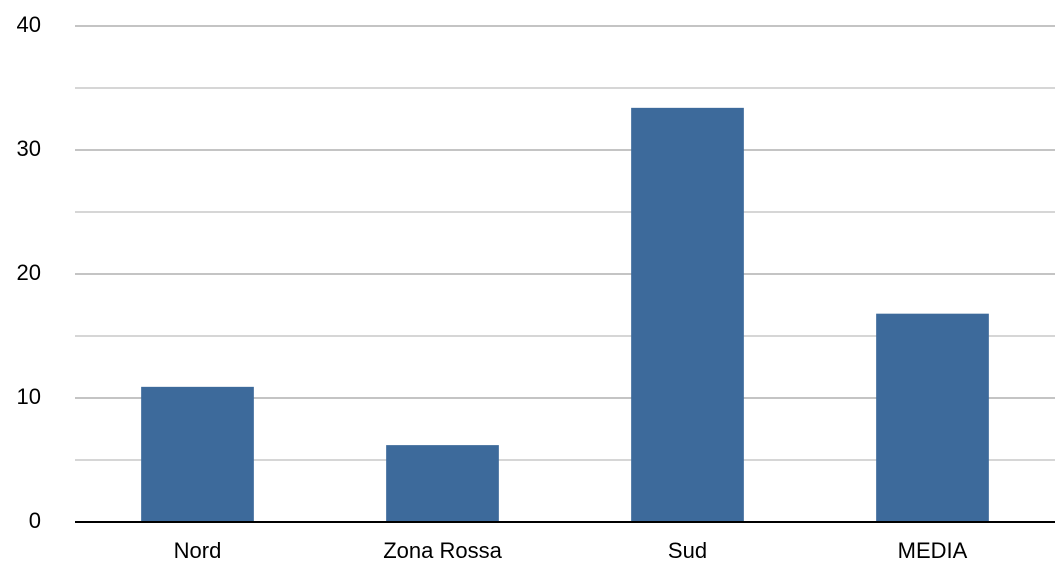 The height and width of the screenshot is (564, 1055). Describe the element at coordinates (35, 520) in the screenshot. I see `y-tick-label: 0` at that location.